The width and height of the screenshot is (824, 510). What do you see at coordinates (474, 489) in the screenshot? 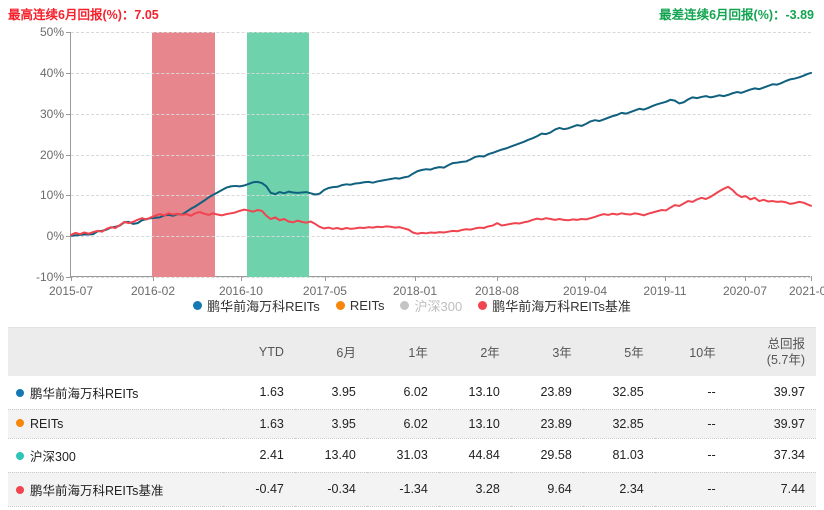
I see `table-cell: 3.28` at bounding box center [474, 489].